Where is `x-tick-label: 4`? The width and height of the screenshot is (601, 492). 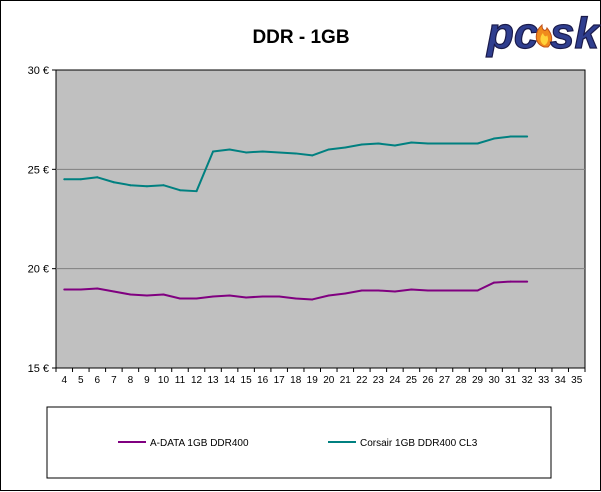 x-tick-label: 4 is located at coordinates (64, 380).